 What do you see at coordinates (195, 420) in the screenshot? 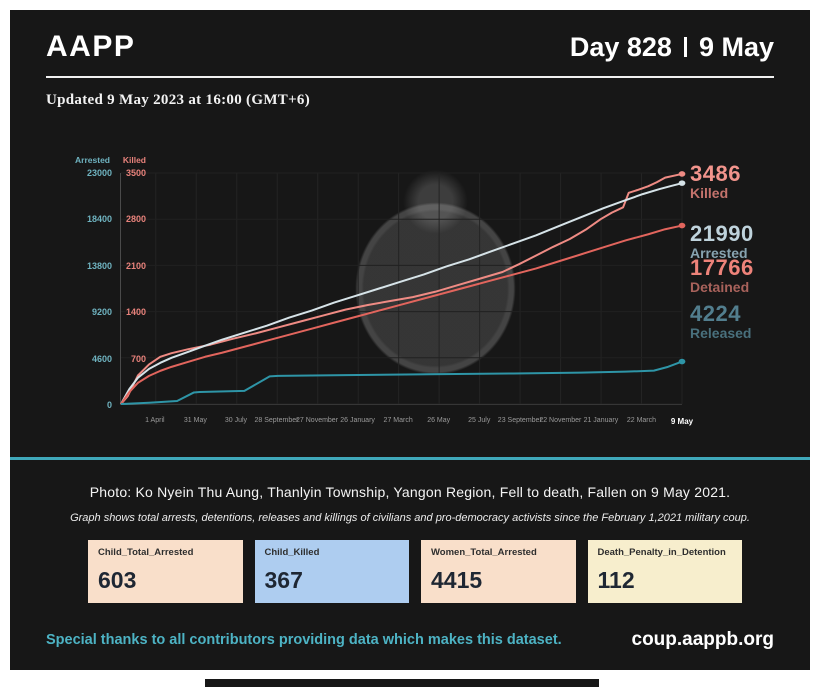
I see `x-tick-label: 31 May` at bounding box center [195, 420].